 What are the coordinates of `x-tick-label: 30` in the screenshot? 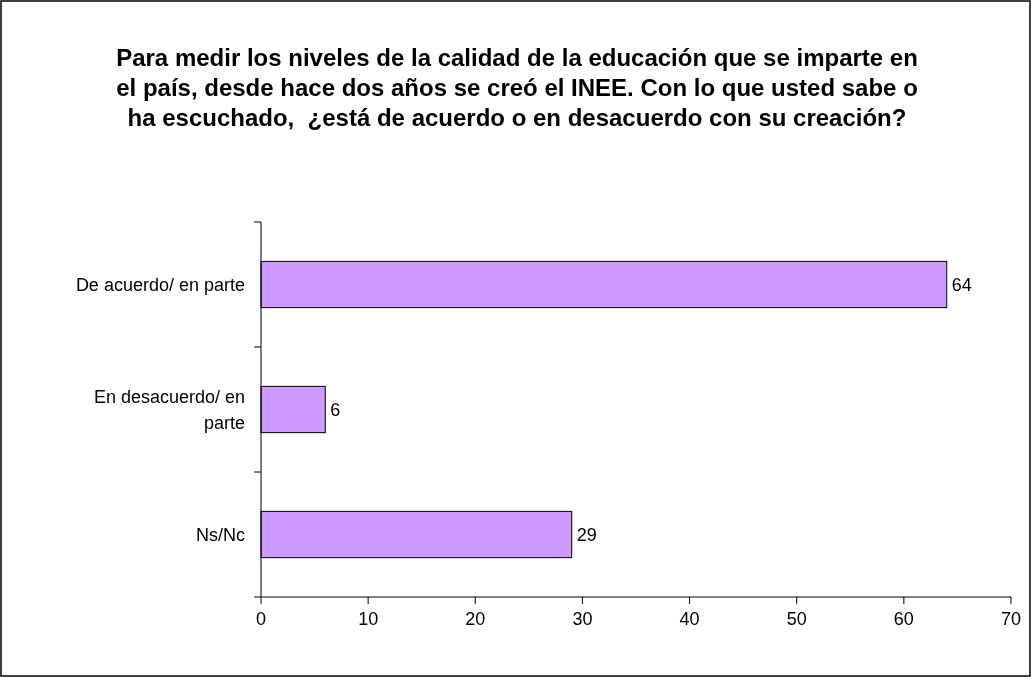 It's located at (582, 619).